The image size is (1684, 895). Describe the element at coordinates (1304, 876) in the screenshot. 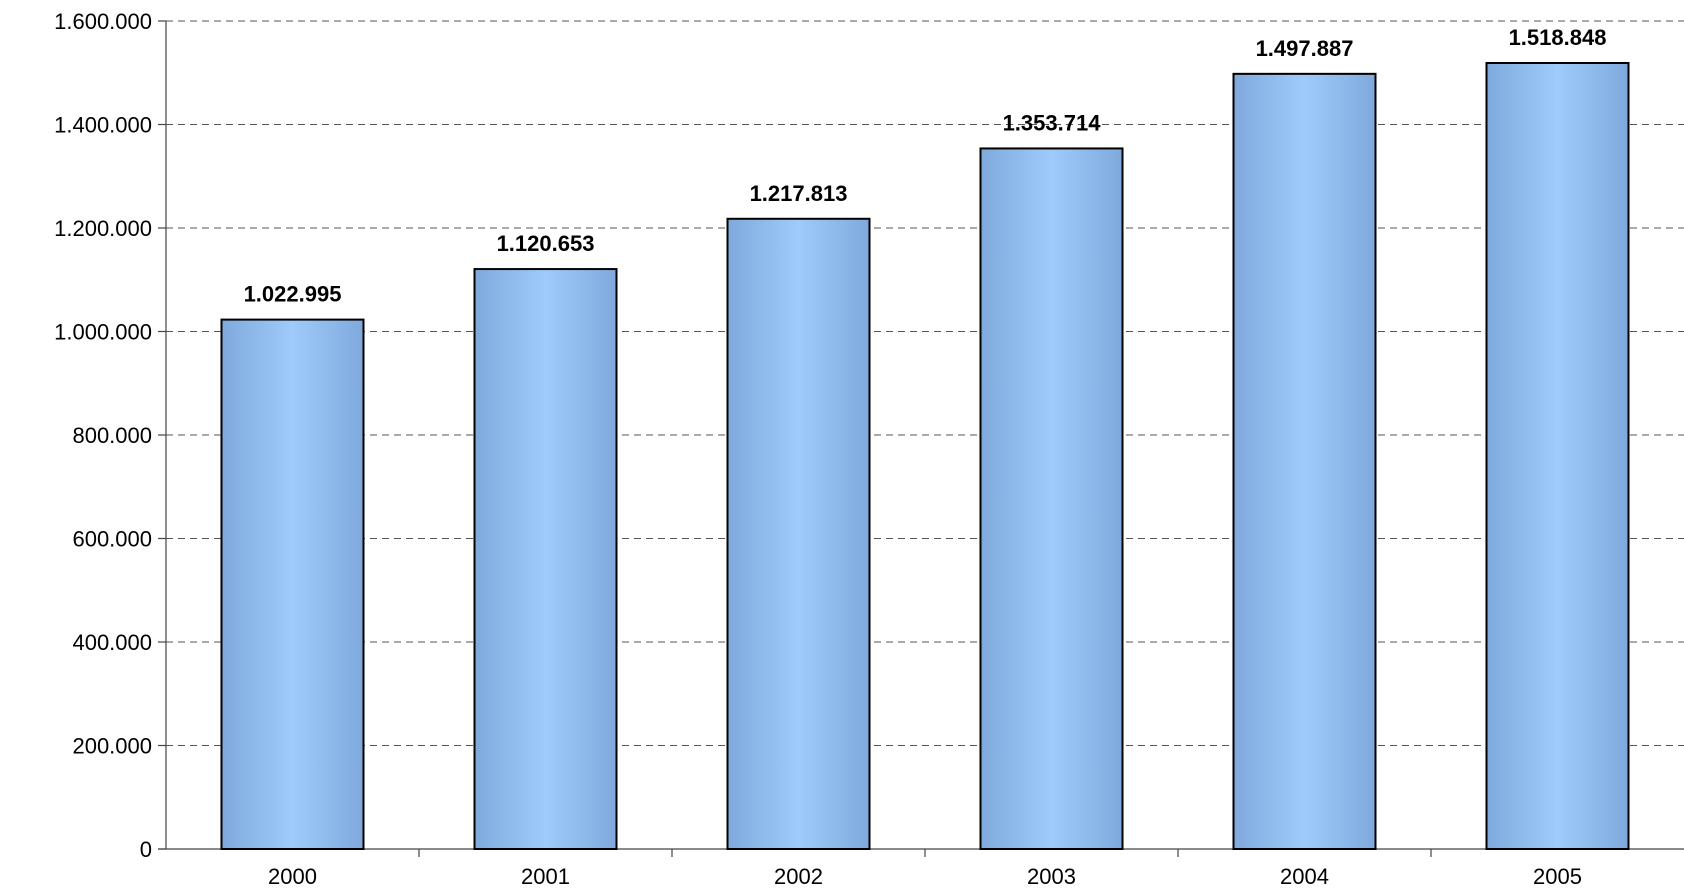

I see `x-tick-label-2004: 2004` at that location.